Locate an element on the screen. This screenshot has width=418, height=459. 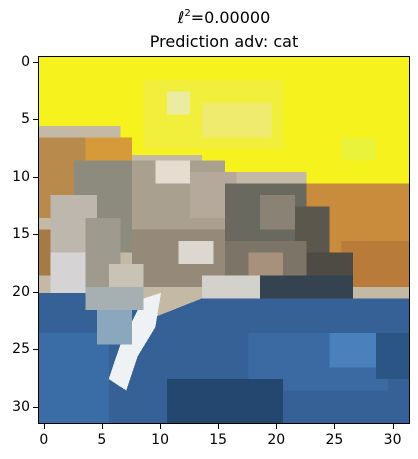
x-tick-label: 10 is located at coordinates (160, 440).